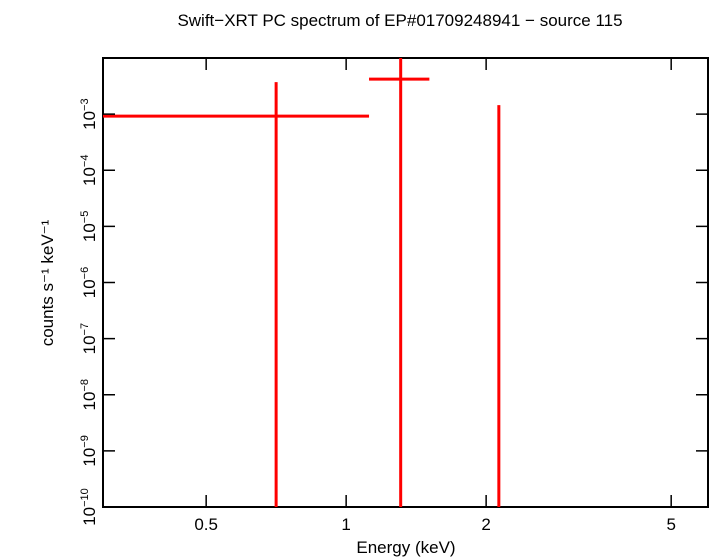  I want to click on y-tick-exponent: −4, so click(85, 161).